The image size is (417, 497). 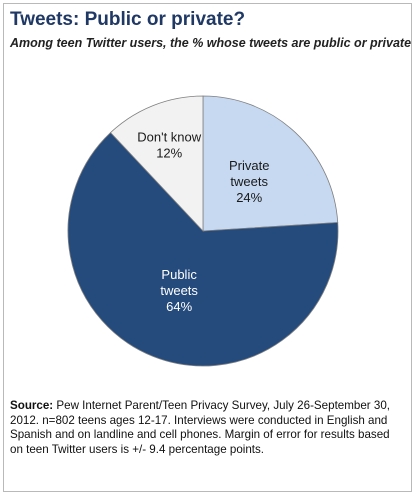 I want to click on pie-label-don-t-know: Don't know 12%, so click(x=169, y=145).